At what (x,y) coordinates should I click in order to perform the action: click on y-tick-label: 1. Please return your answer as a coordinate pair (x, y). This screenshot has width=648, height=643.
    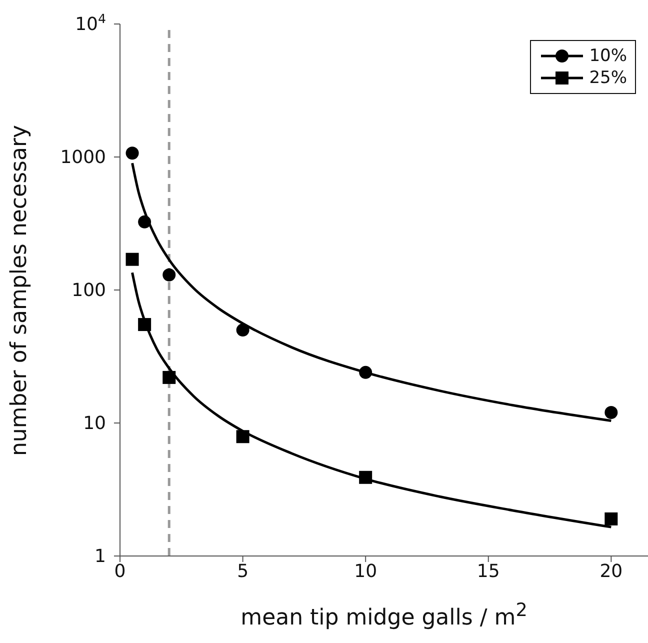
    Looking at the image, I should click on (100, 556).